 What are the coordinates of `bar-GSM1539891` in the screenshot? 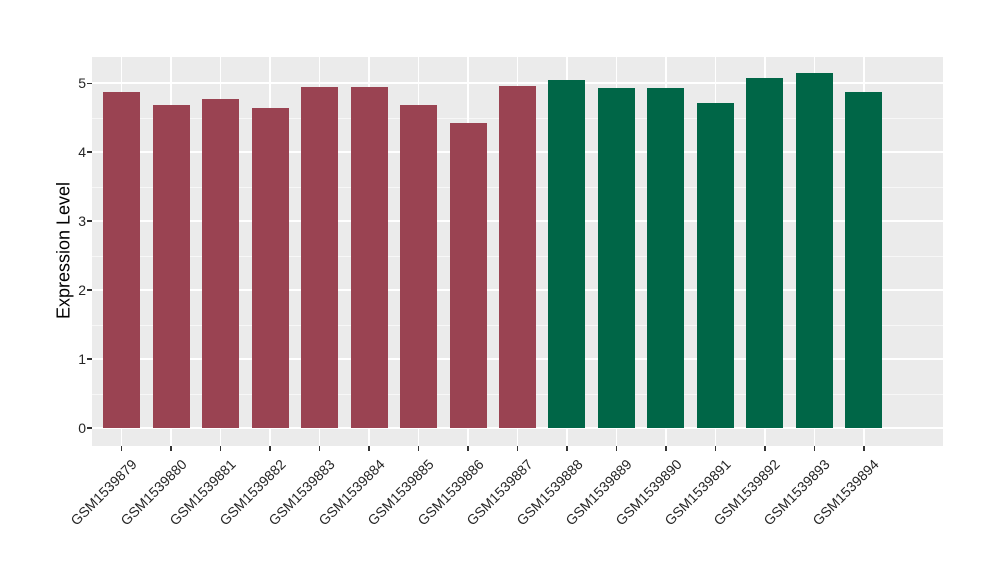 It's located at (715, 265).